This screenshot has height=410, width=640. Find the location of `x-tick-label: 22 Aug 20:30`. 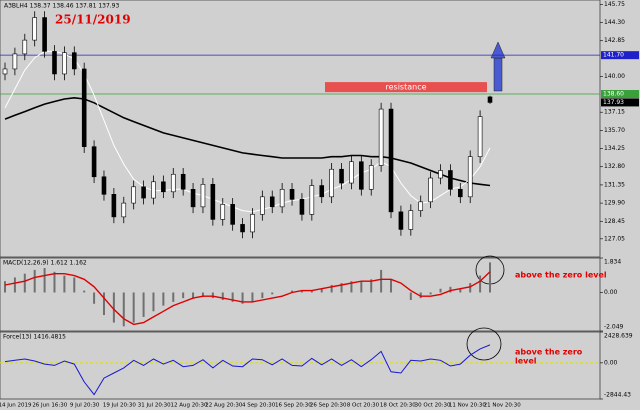

x-tick-label: 22 Aug 20:30 is located at coordinates (224, 406).